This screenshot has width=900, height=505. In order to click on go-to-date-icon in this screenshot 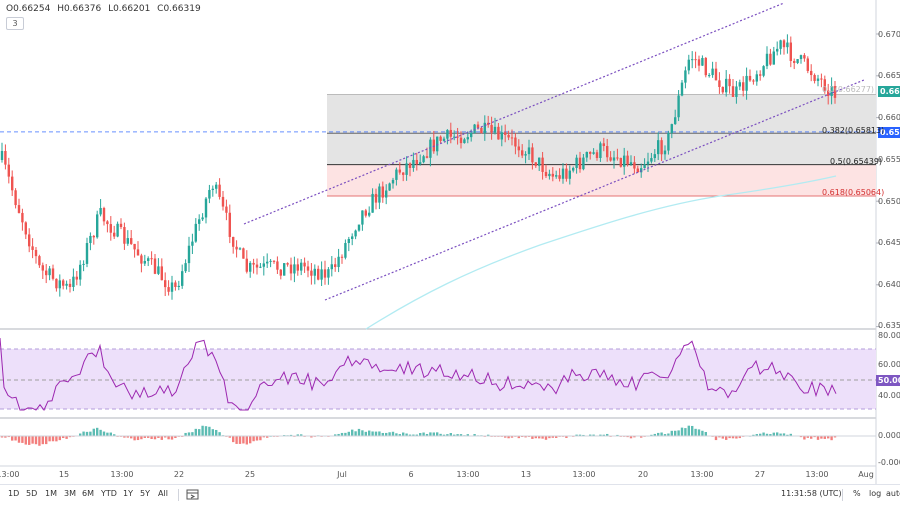, I will do `click(193, 494)`.